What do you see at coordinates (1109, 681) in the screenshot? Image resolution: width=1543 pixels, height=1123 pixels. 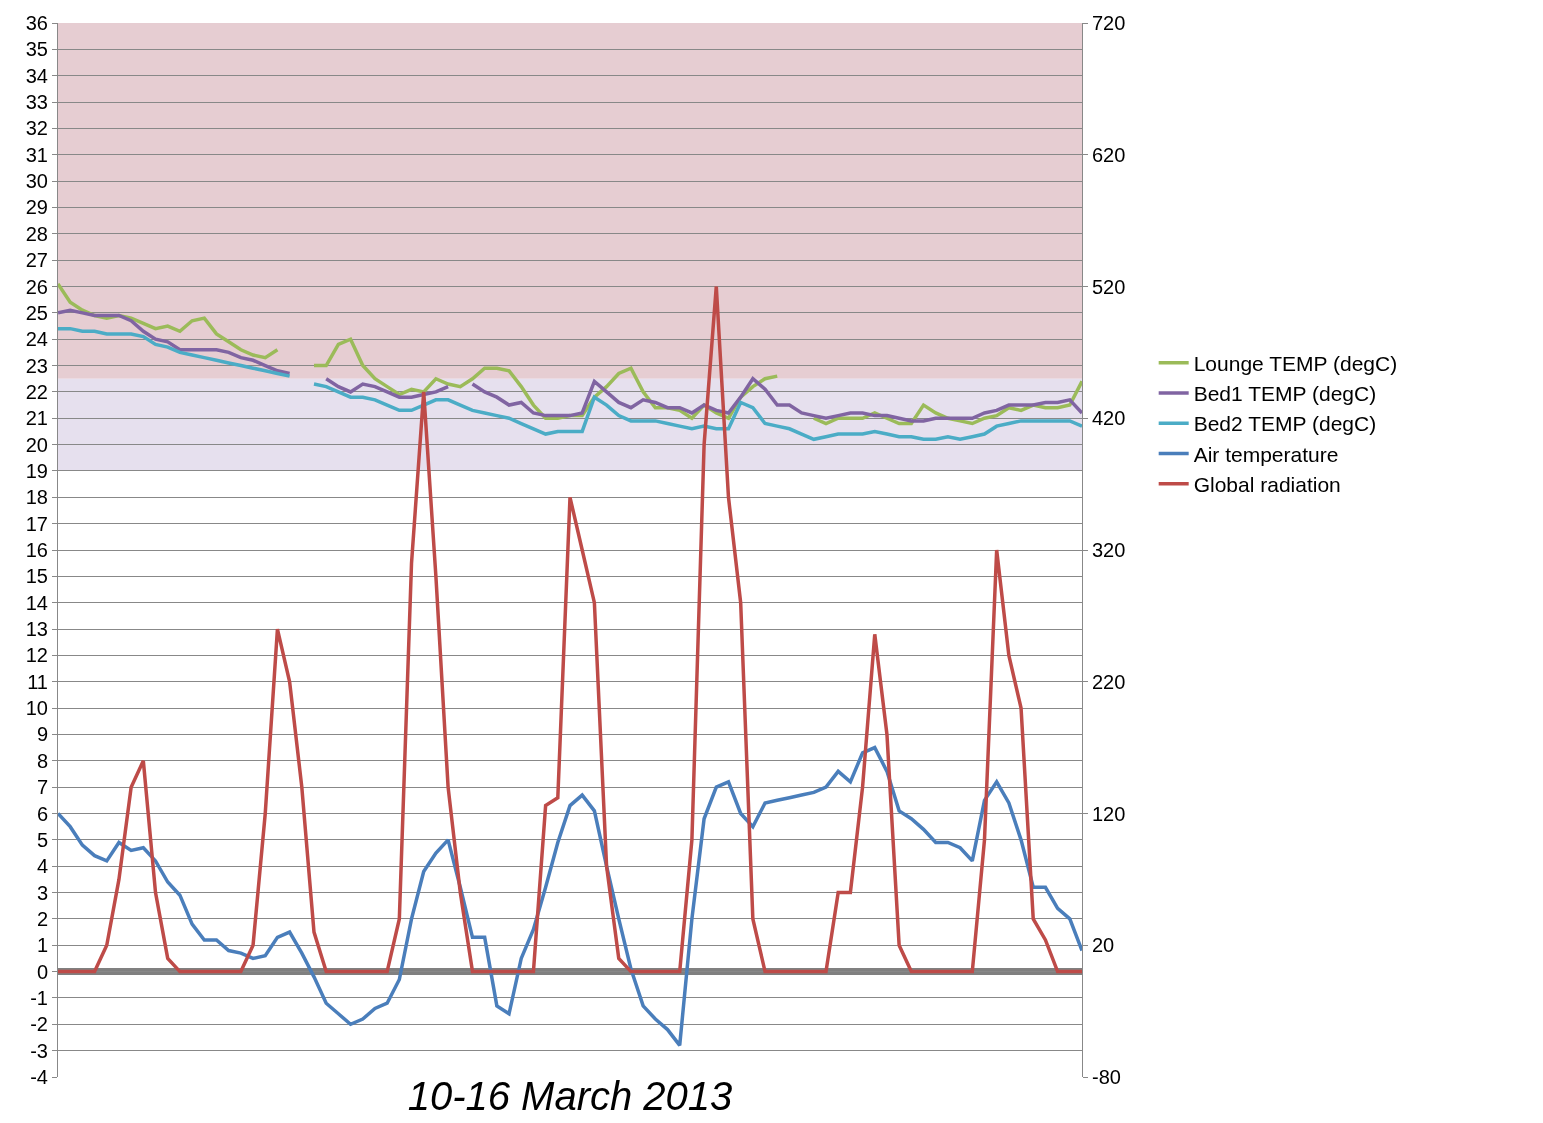 I see `y2-tick-label: 220` at bounding box center [1109, 681].